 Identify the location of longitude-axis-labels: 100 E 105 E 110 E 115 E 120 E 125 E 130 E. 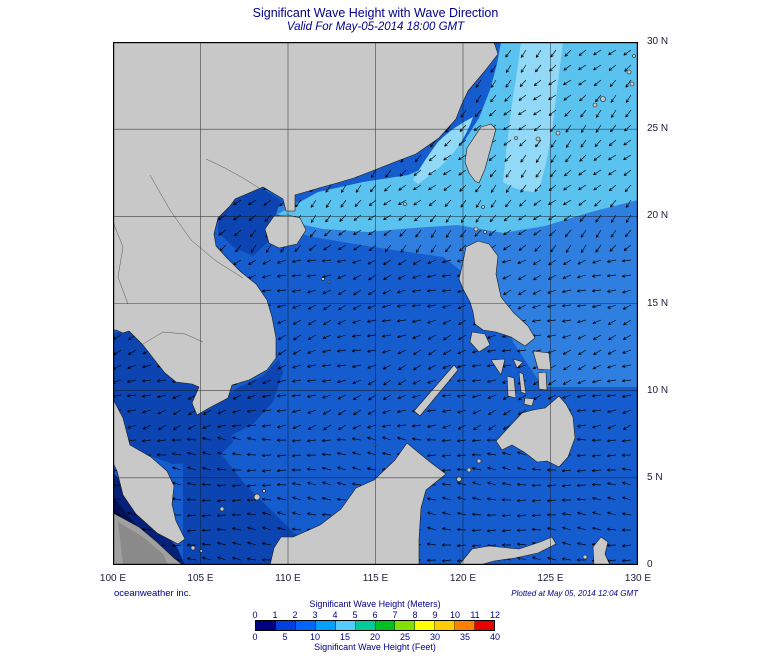
(375, 580).